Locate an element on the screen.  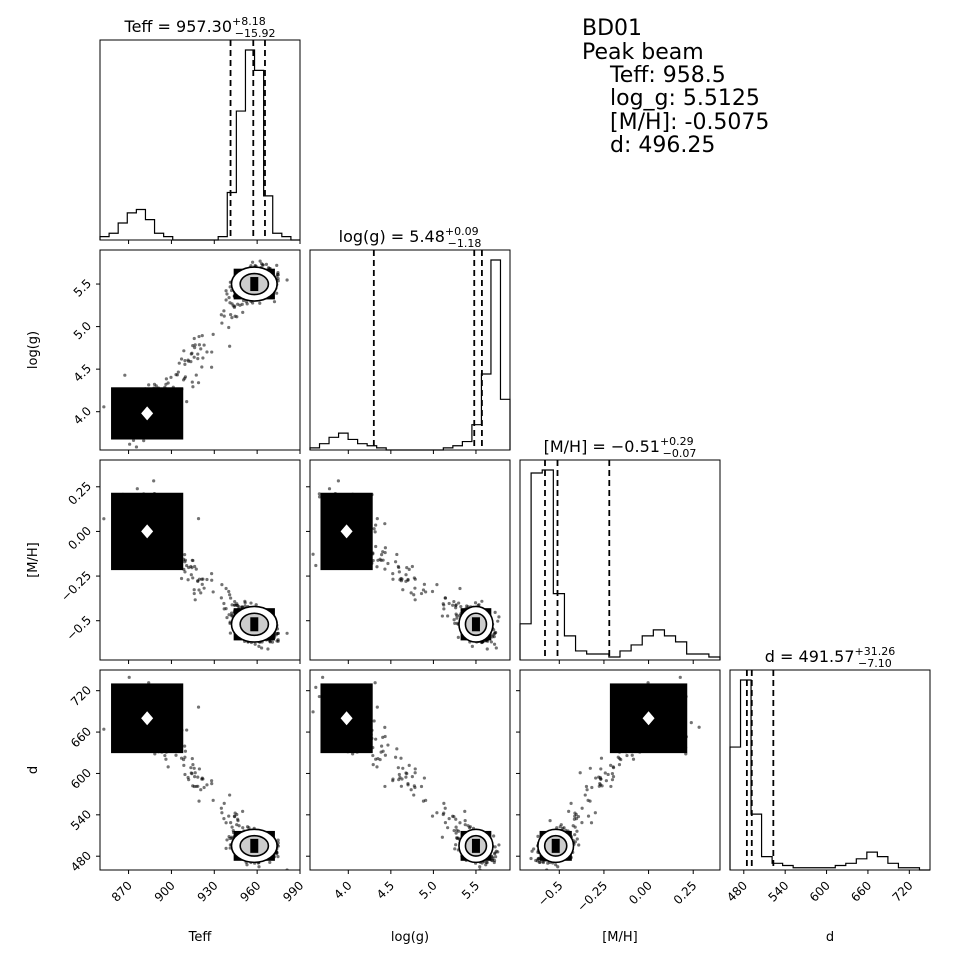
density-peak is located at coordinates (254, 845).